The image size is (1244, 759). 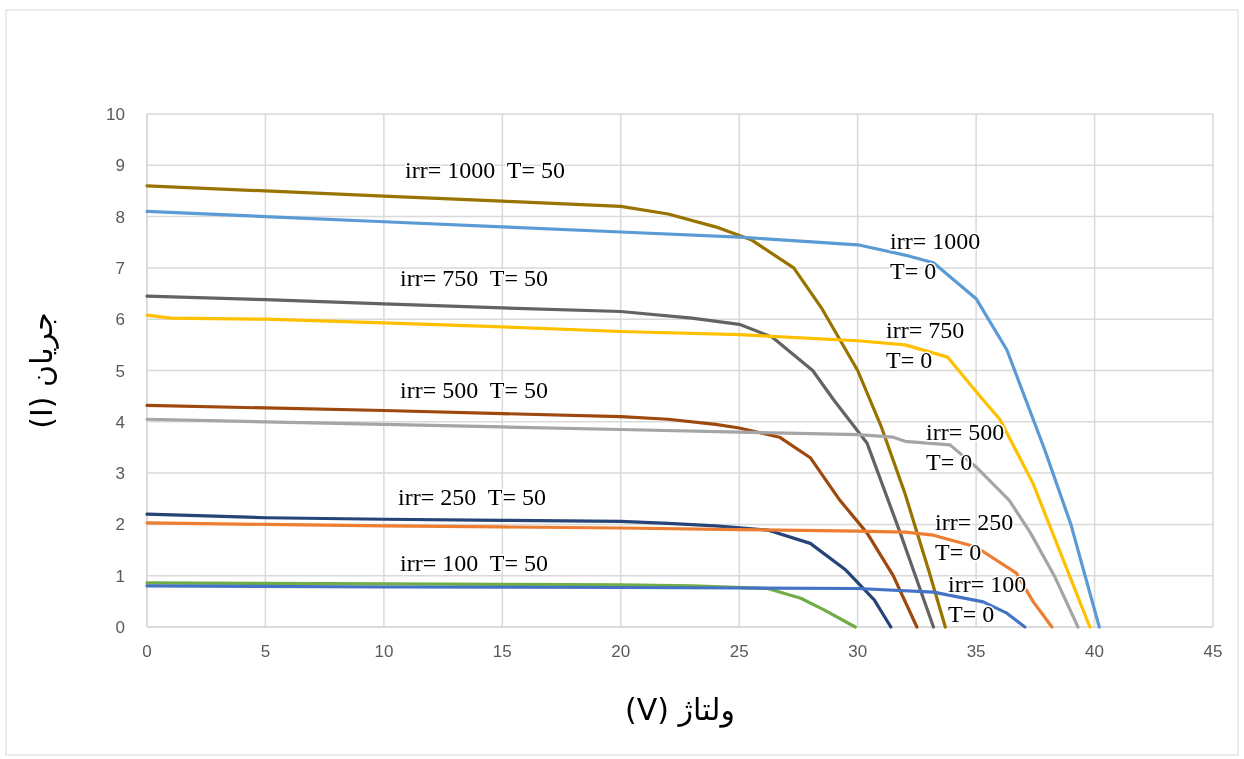 What do you see at coordinates (120, 627) in the screenshot?
I see `y-tick-label: 0` at bounding box center [120, 627].